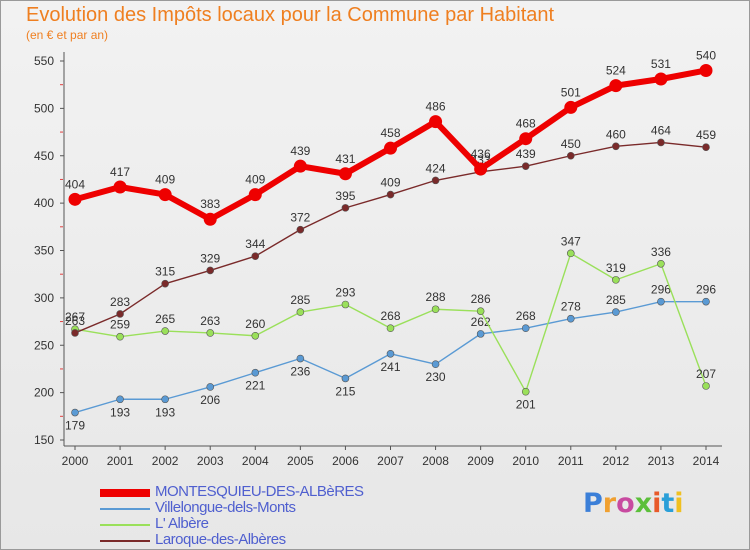 This screenshot has width=750, height=550. I want to click on data-label-0-5: 439, so click(300, 151).